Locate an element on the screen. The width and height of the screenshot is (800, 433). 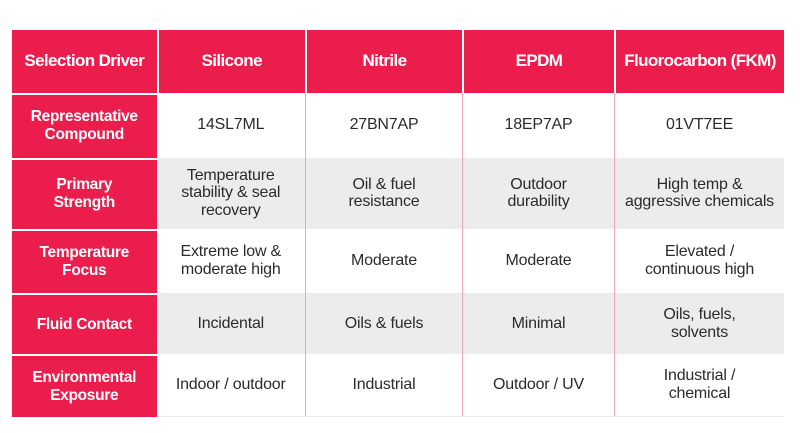
column-header-fluorocarbon: Fluorocarbon (FKM) is located at coordinates (699, 61).